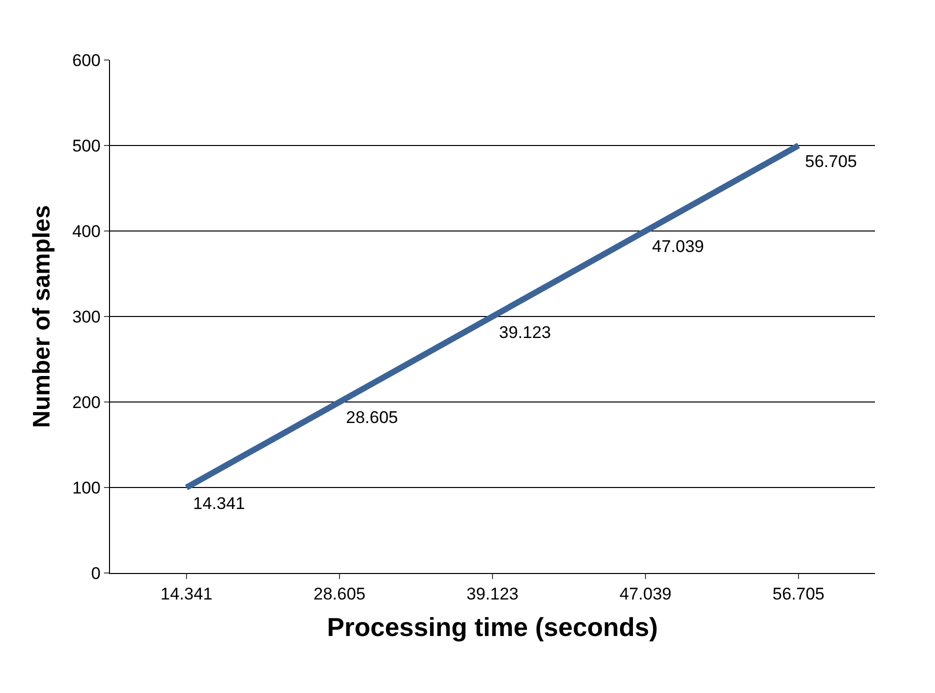 Image resolution: width=935 pixels, height=693 pixels. Describe the element at coordinates (219, 503) in the screenshot. I see `annotation: 14.341` at that location.